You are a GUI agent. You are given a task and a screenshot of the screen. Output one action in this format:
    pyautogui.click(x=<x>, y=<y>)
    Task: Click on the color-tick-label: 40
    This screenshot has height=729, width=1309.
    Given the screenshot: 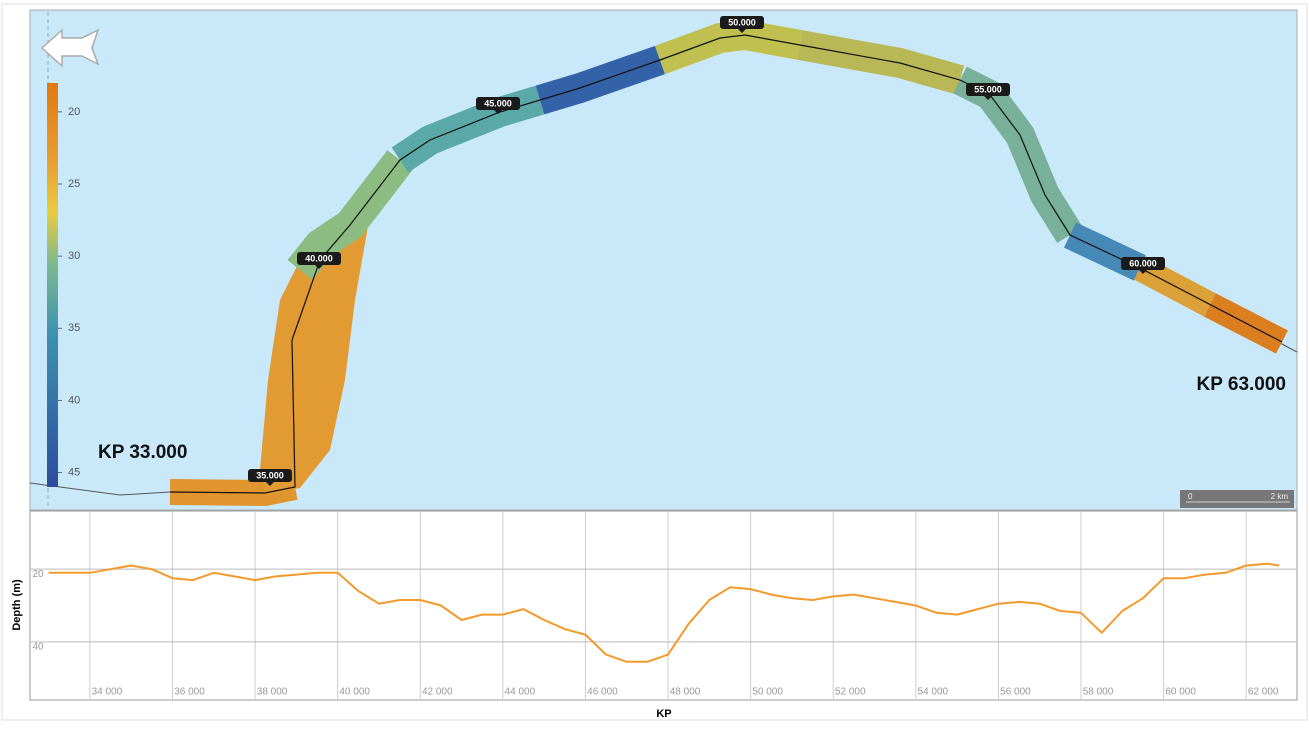 What is the action you would take?
    pyautogui.click(x=74, y=400)
    